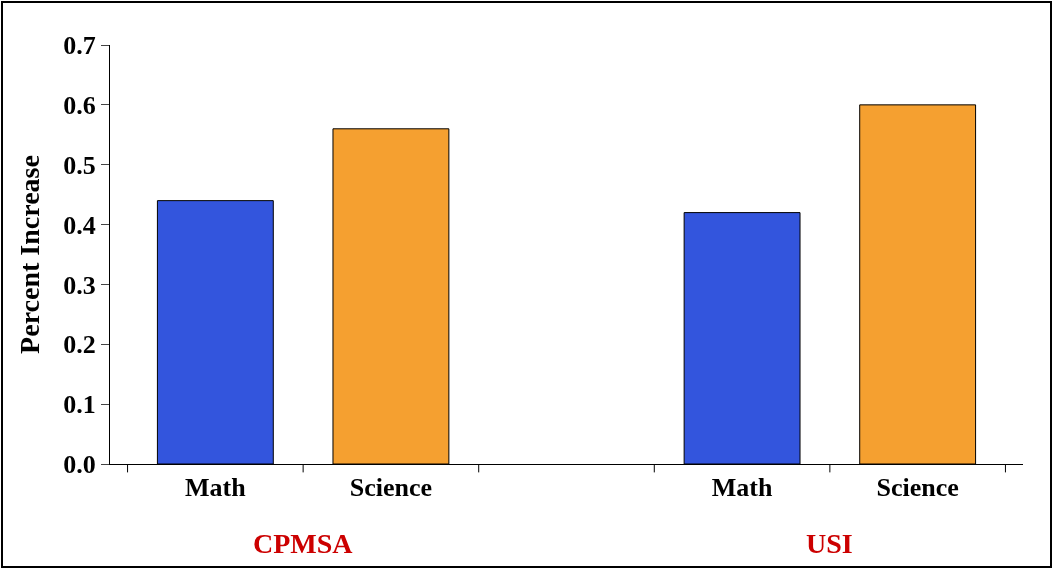 The image size is (1053, 569). Describe the element at coordinates (79, 285) in the screenshot. I see `y-tick-label: 0.3` at that location.